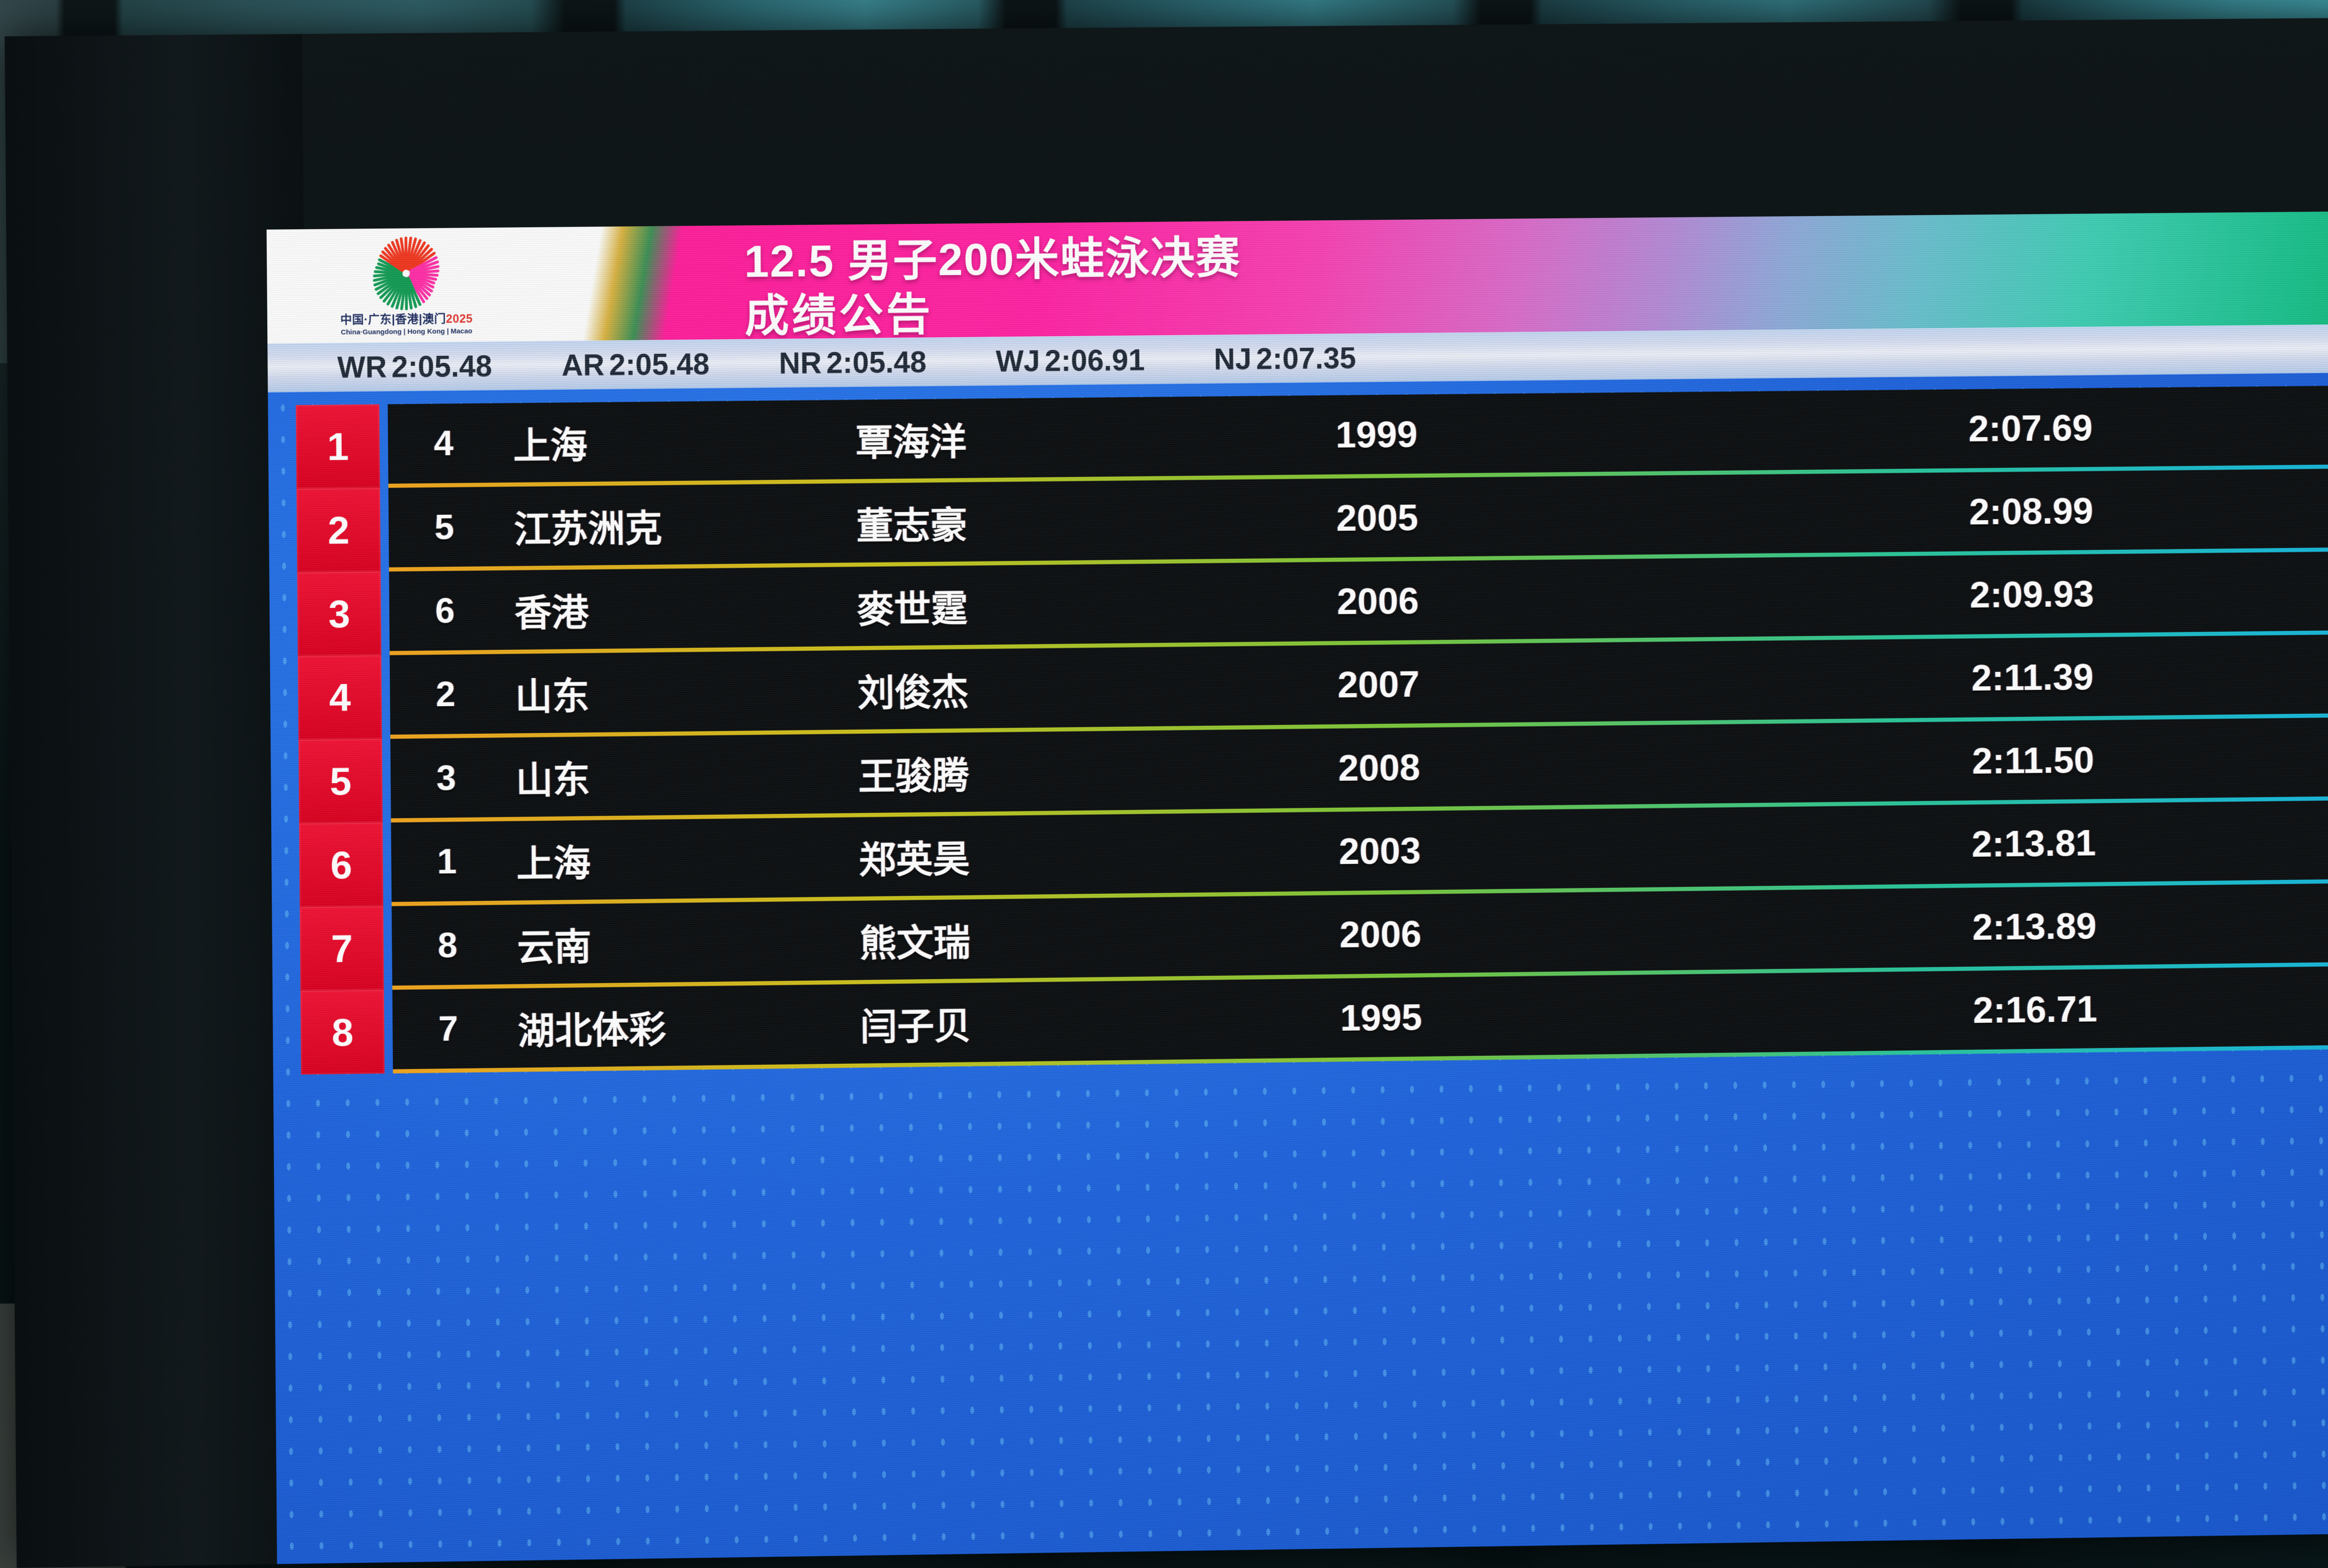 This screenshot has width=2328, height=1568. What do you see at coordinates (1381, 1017) in the screenshot?
I see `birth-year: 1995` at bounding box center [1381, 1017].